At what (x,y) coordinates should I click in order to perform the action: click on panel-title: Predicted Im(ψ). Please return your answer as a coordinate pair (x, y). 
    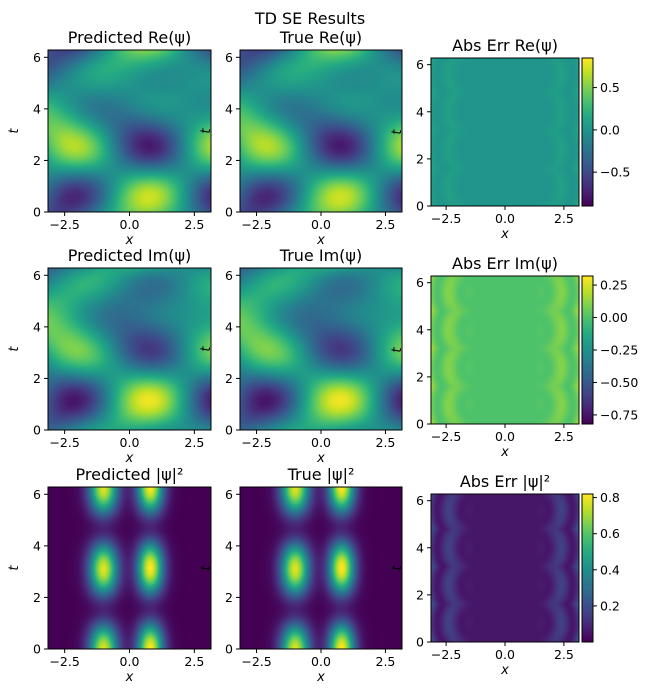
    Looking at the image, I should click on (130, 255).